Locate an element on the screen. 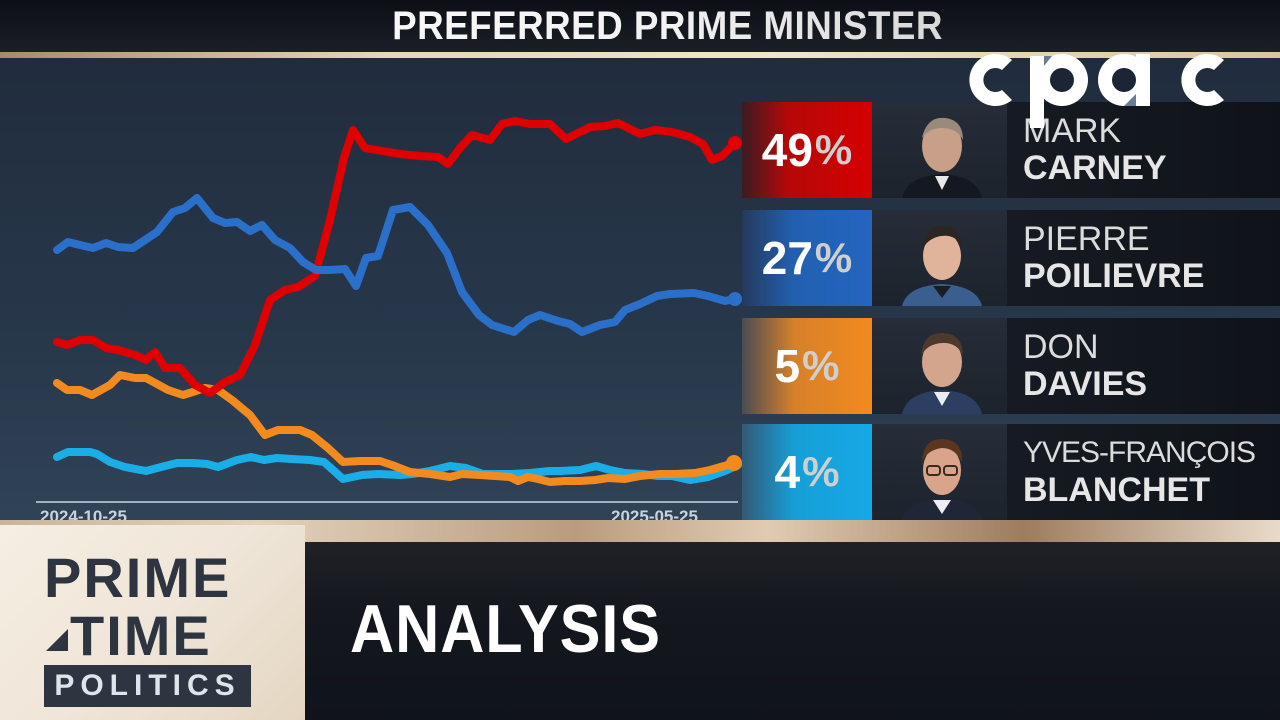 This screenshot has width=1280, height=720. cpac-logo is located at coordinates (1102, 83).